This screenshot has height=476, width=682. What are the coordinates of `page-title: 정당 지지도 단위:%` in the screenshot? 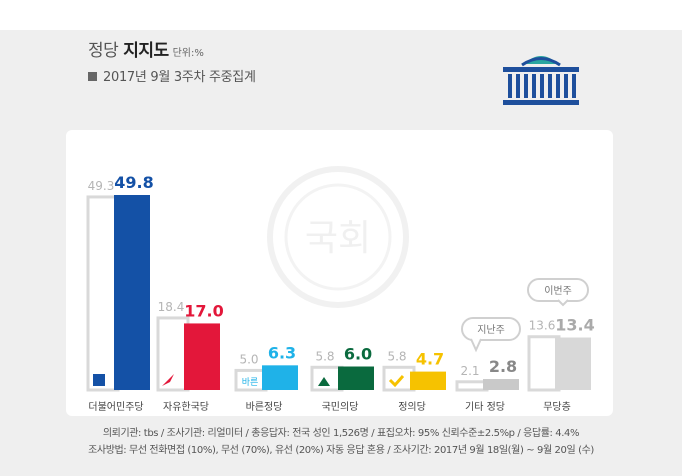 It's located at (146, 48).